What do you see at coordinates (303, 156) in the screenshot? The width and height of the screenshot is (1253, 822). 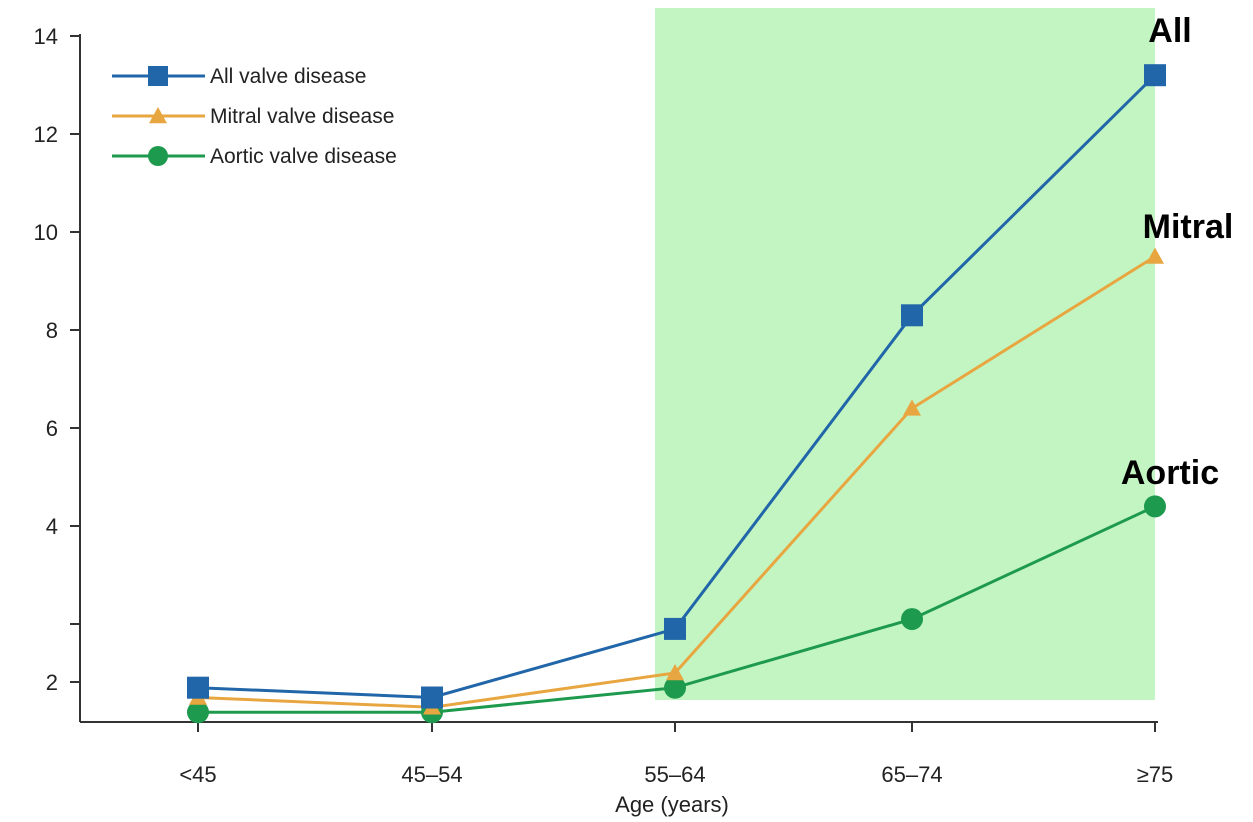 I see `legend-label: Aortic valve disease` at bounding box center [303, 156].